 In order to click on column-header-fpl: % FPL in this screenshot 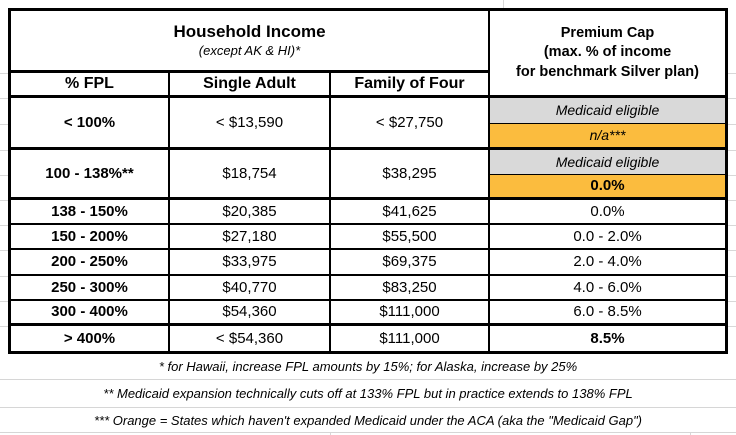, I will do `click(90, 85)`.